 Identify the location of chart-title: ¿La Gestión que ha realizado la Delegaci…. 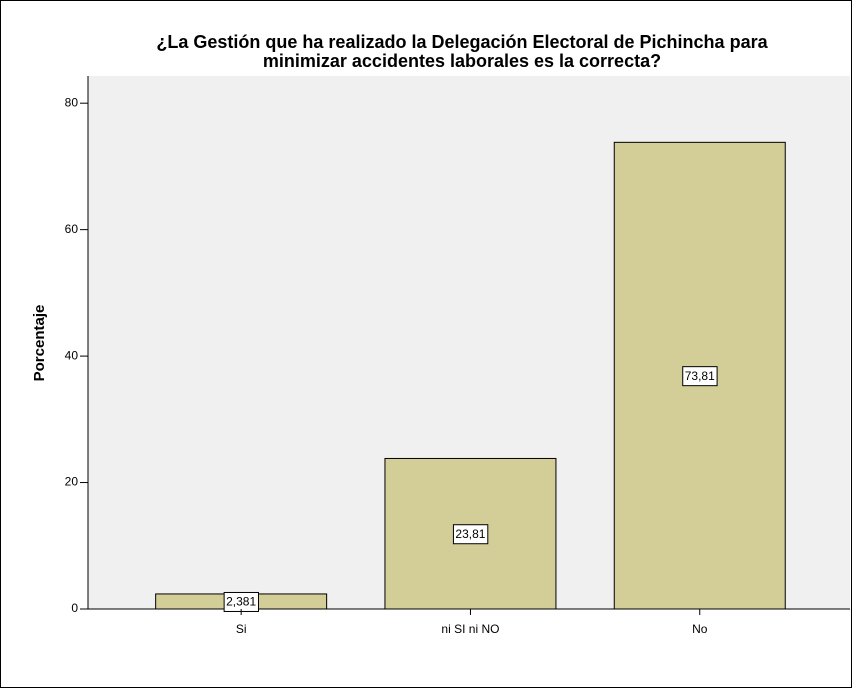
(462, 42).